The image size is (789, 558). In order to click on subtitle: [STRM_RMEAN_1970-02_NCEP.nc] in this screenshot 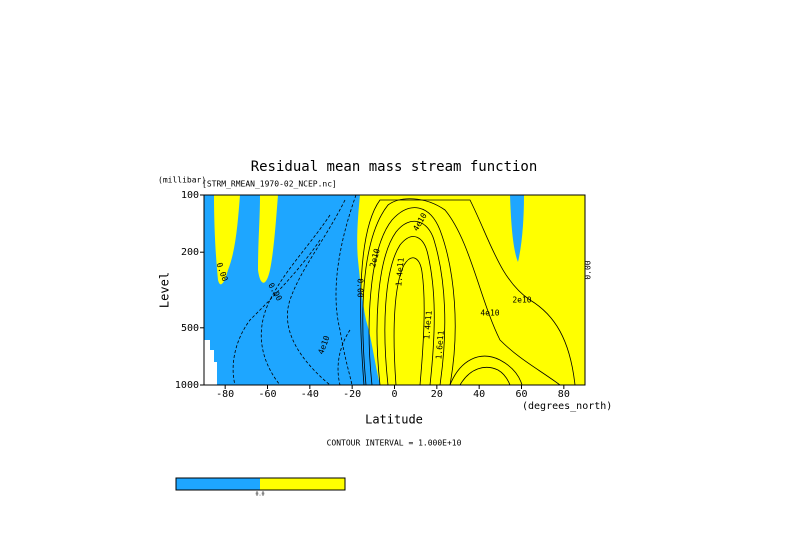, I will do `click(269, 184)`.